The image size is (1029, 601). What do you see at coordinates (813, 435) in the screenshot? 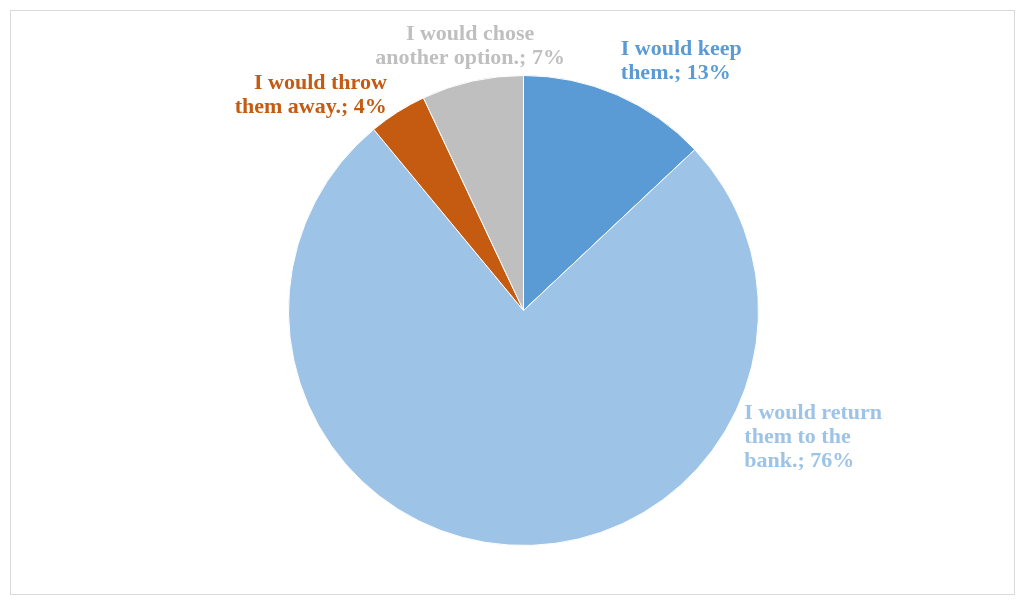
I see `slice-label: I would return them to the bank.; 76%` at bounding box center [813, 435].